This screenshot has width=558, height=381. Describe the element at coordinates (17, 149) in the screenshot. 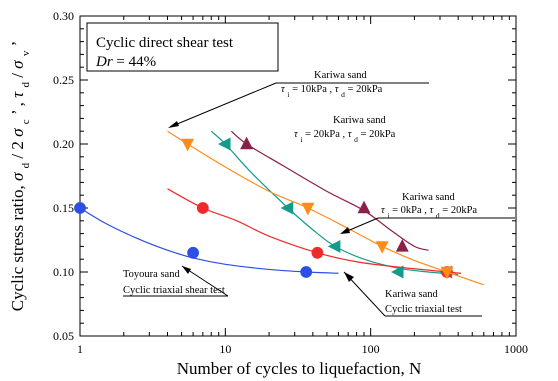

I see `y-label-div-2: / 2` at that location.